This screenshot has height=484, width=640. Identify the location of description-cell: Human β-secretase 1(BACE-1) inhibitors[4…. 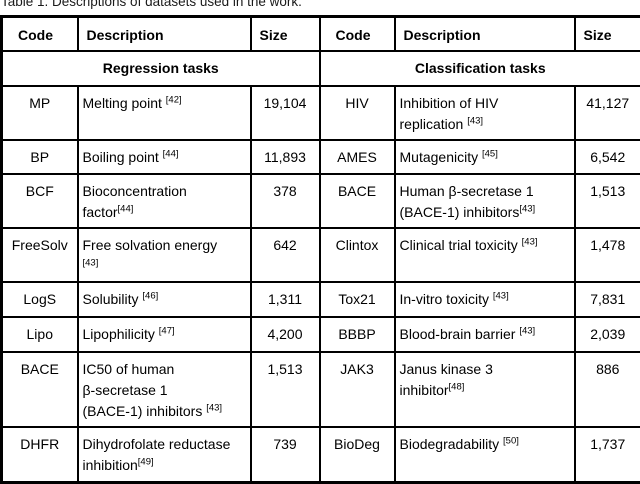
(485, 201).